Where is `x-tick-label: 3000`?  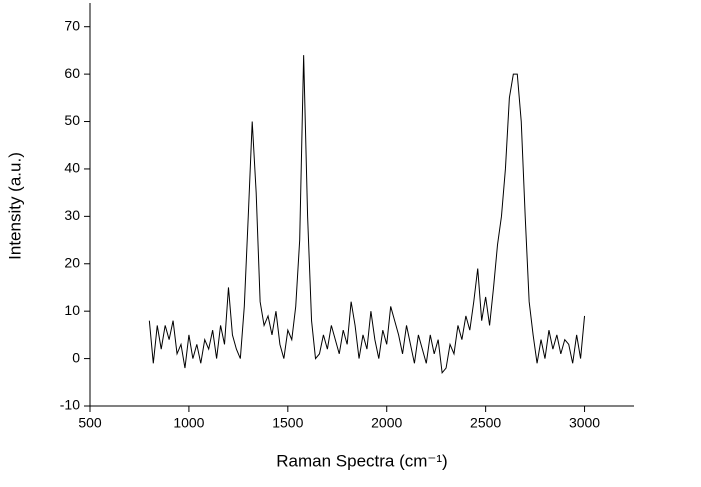
x-tick-label: 3000 is located at coordinates (584, 423).